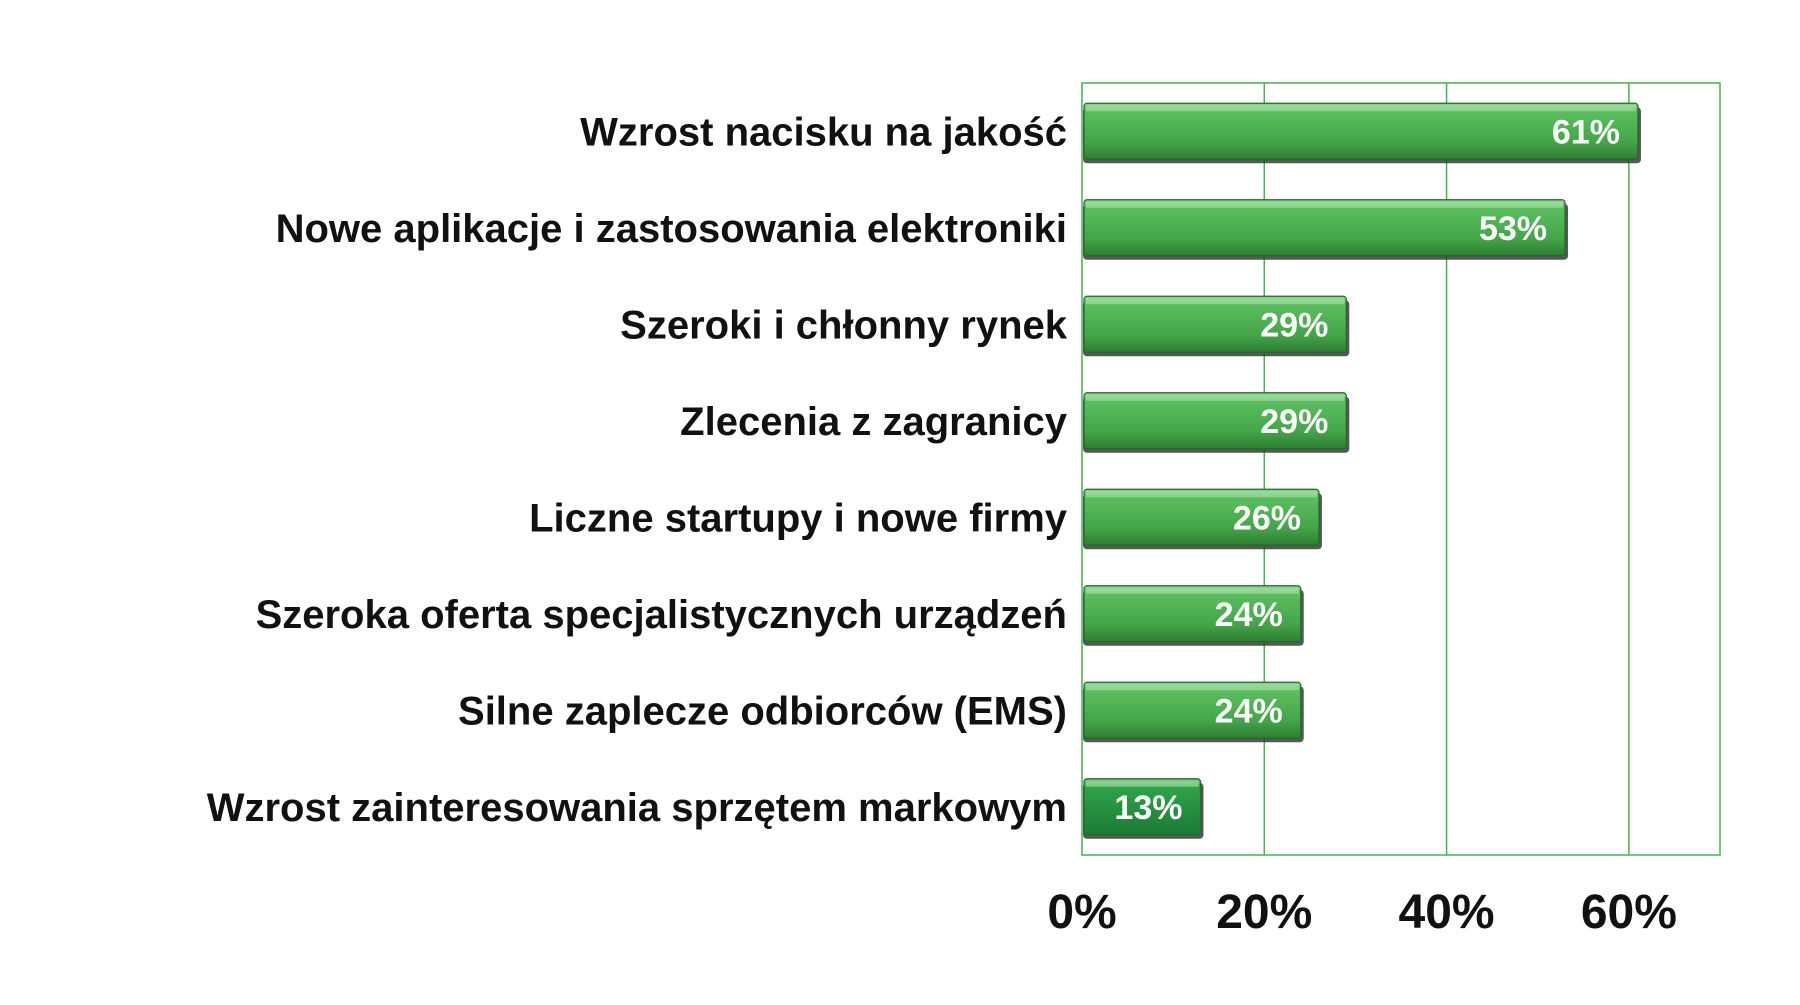 This screenshot has height=1005, width=1800. I want to click on x-tick-label: 60%, so click(1629, 912).